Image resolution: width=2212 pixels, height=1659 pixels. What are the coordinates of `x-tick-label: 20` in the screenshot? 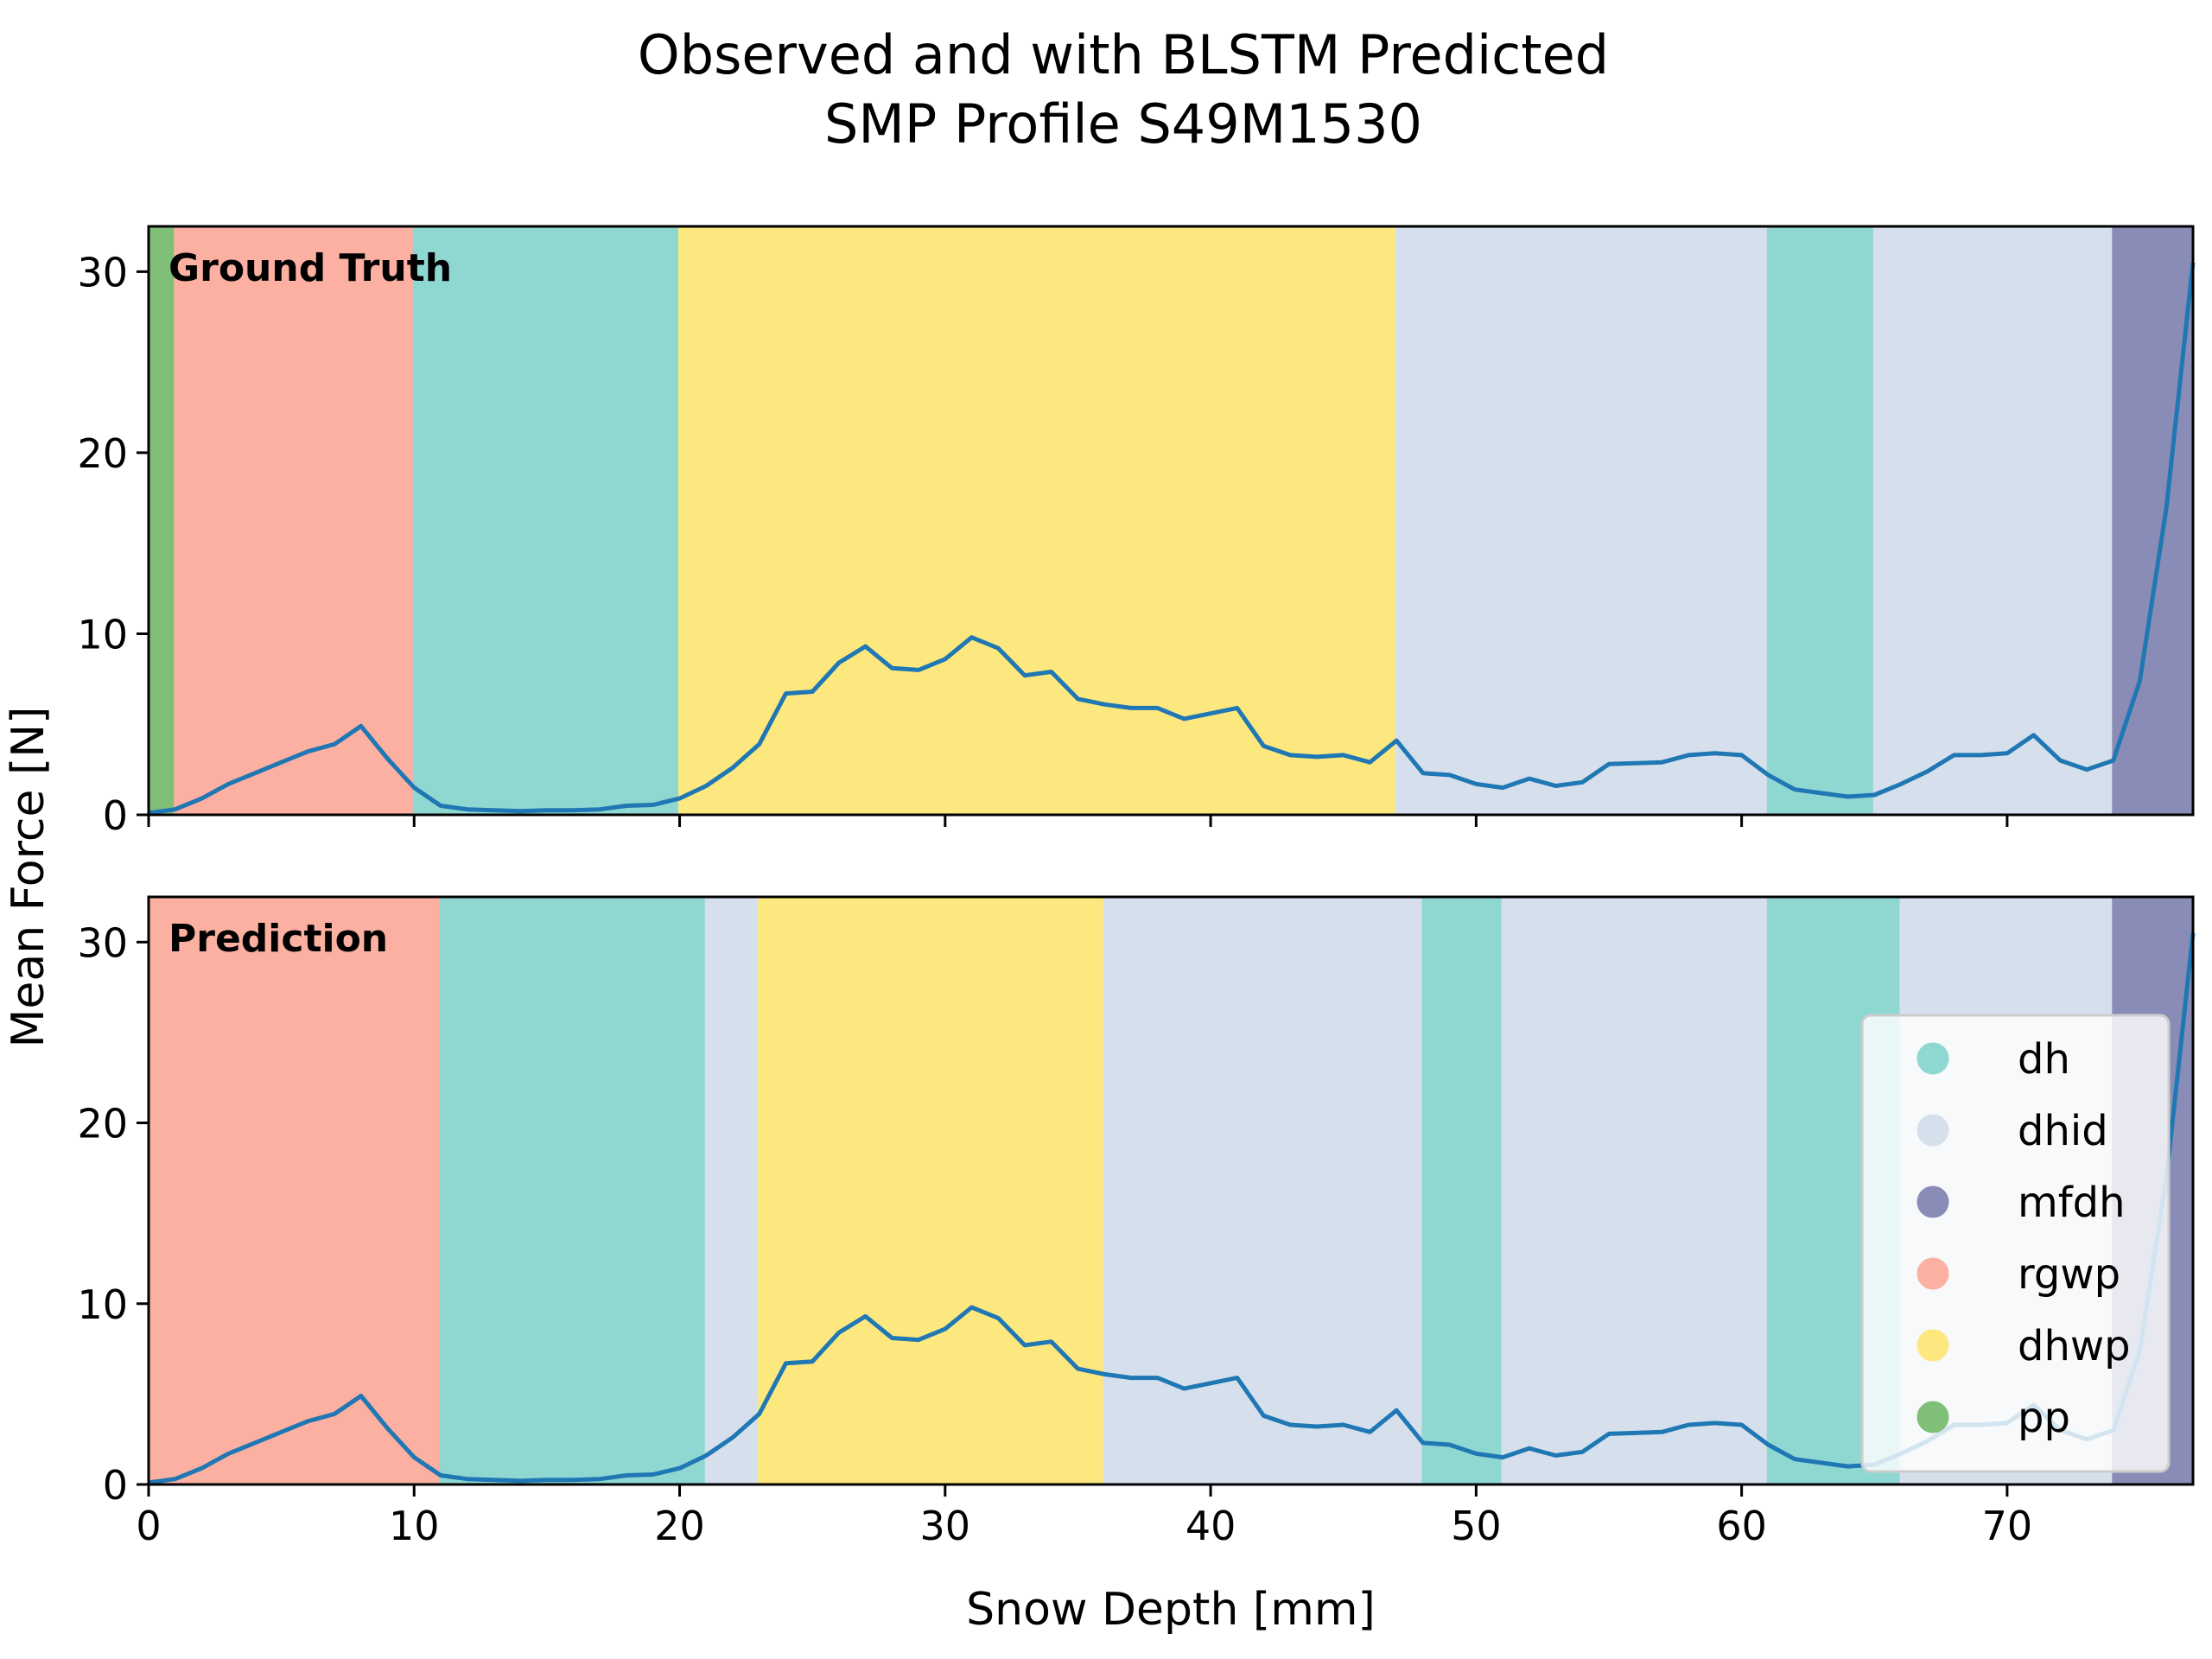 It's located at (679, 1526).